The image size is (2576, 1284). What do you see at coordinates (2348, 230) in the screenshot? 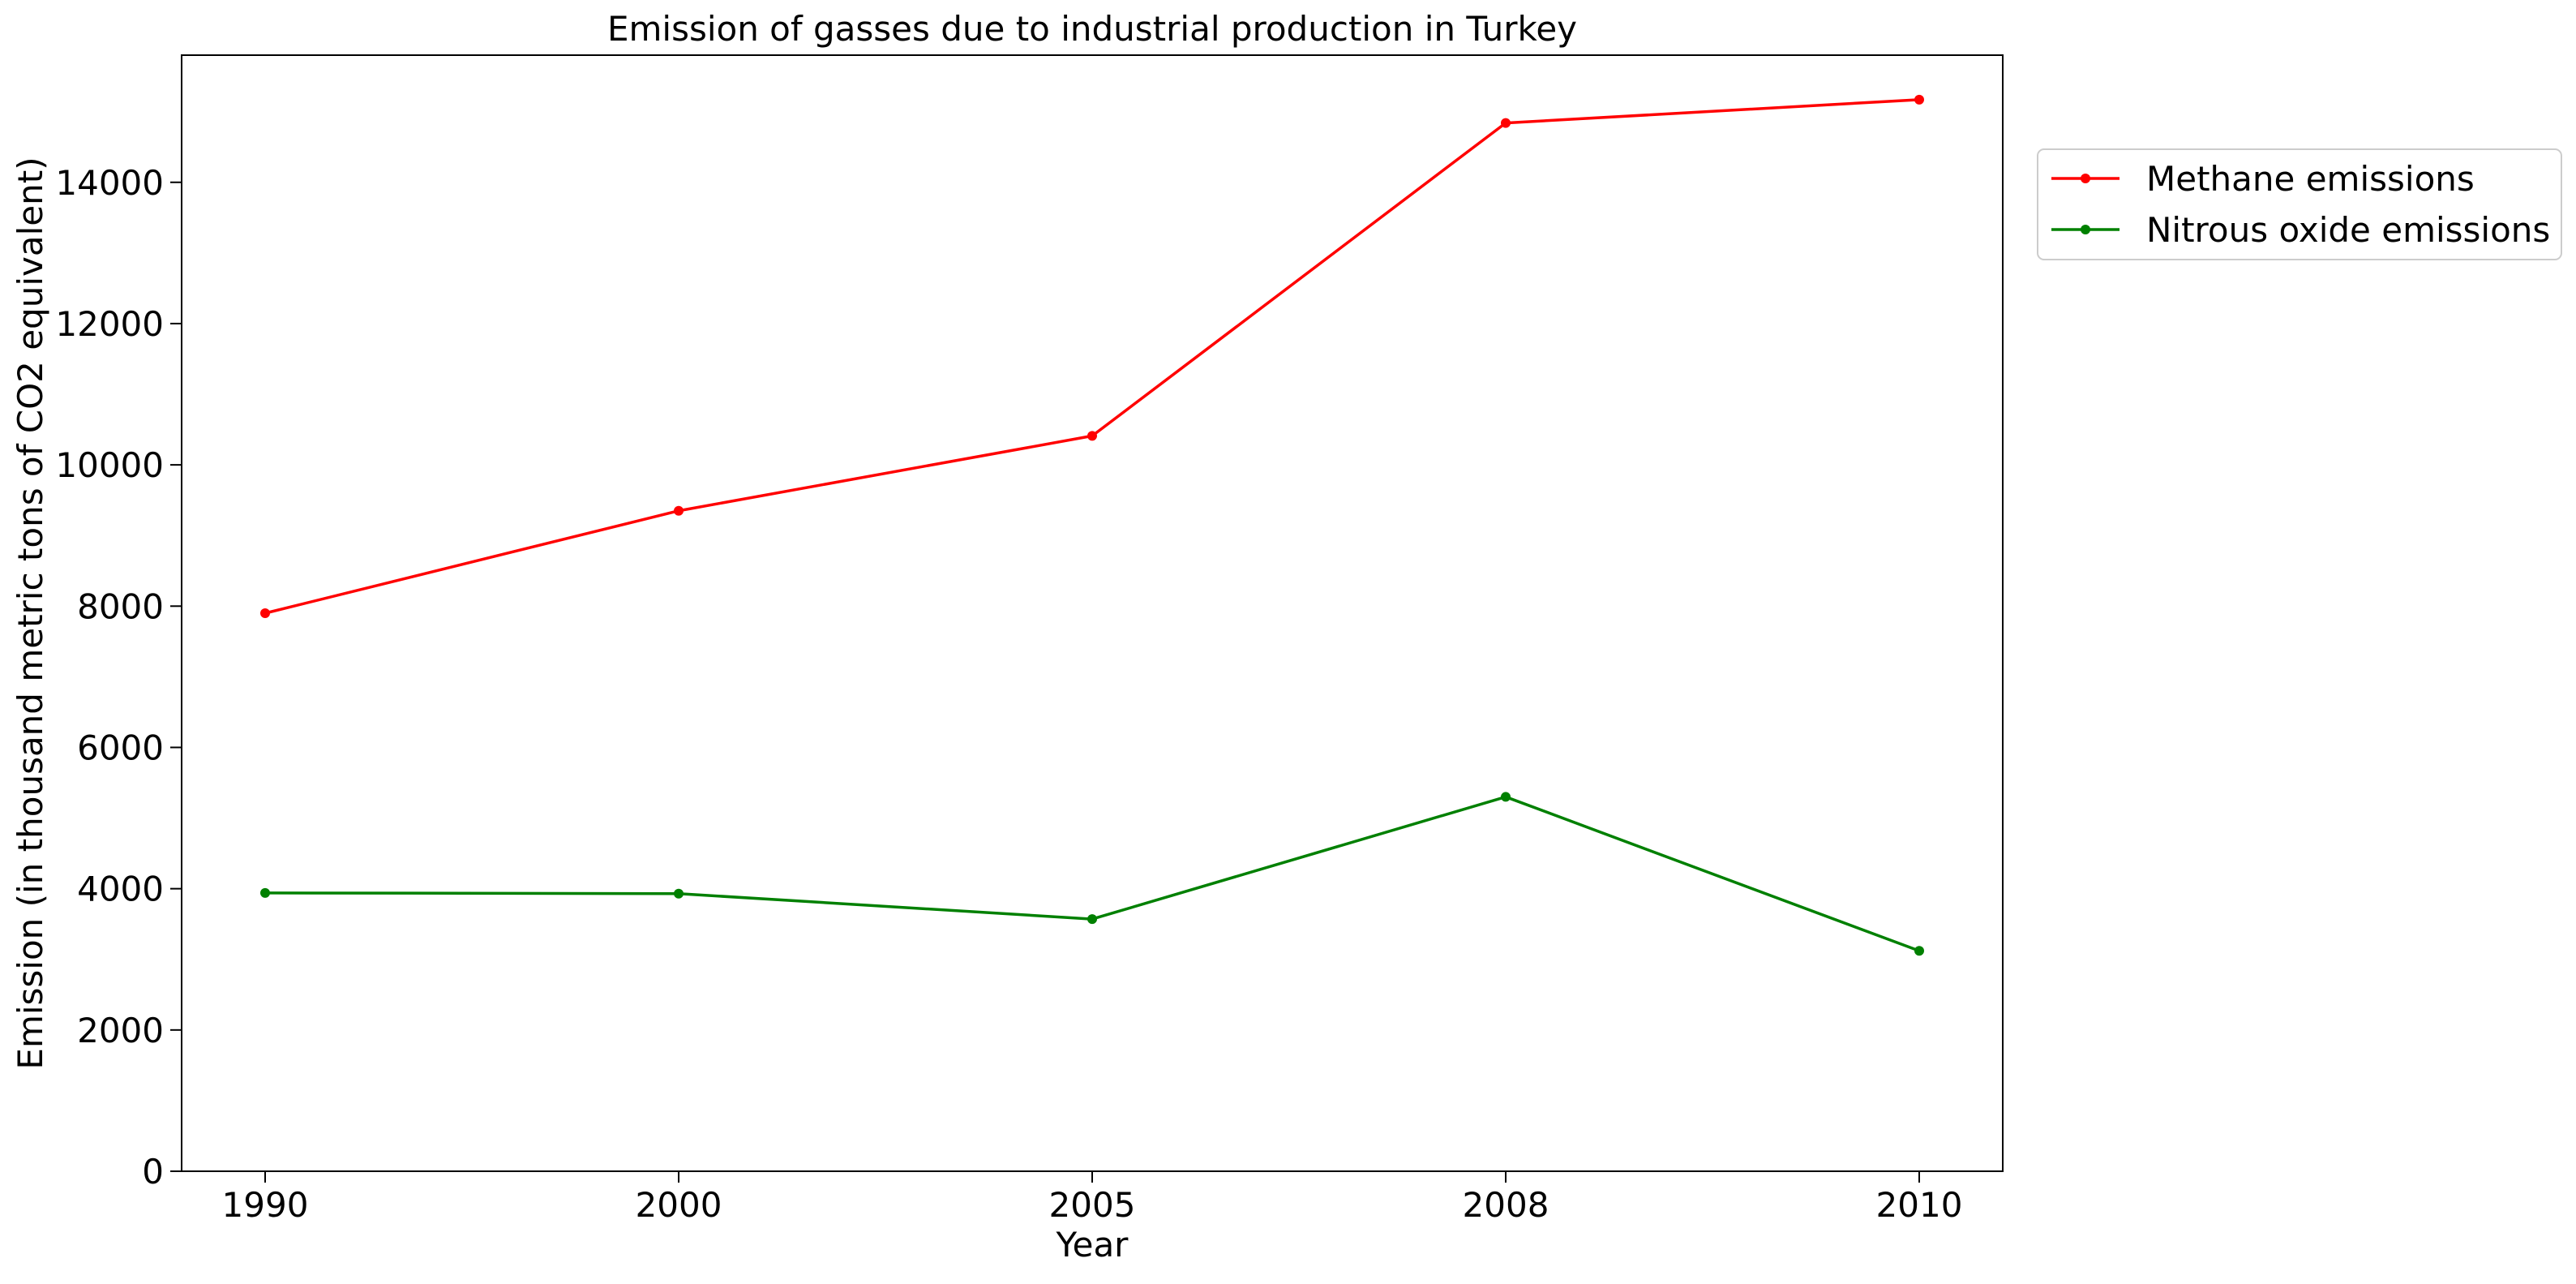
I see `legend-label: Nitrous oxide emissions` at bounding box center [2348, 230].